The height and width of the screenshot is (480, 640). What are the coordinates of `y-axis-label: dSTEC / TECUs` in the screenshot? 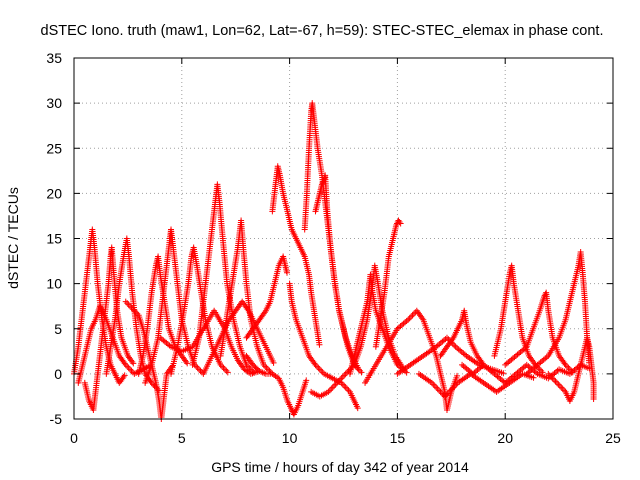 It's located at (13, 238).